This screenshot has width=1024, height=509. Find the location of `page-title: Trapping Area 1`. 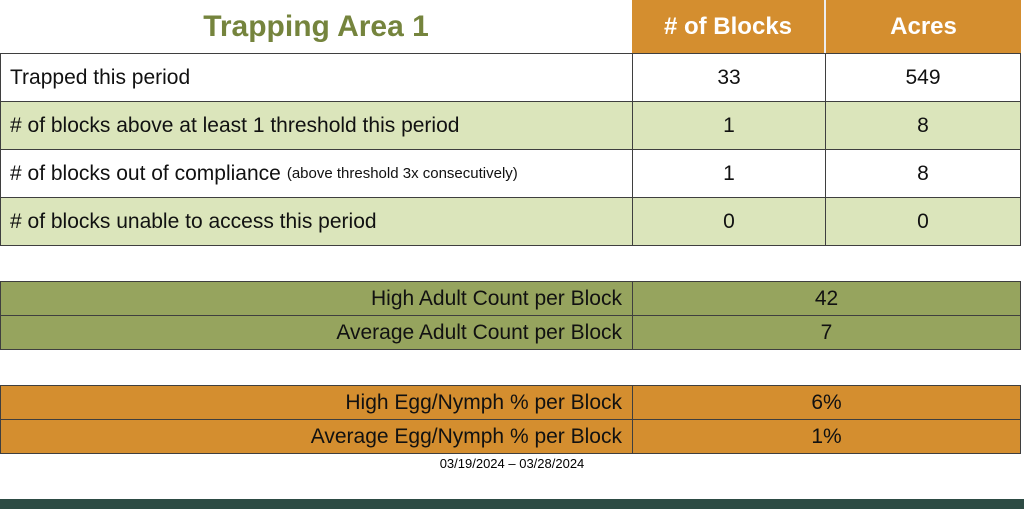

page-title: Trapping Area 1 is located at coordinates (316, 26).